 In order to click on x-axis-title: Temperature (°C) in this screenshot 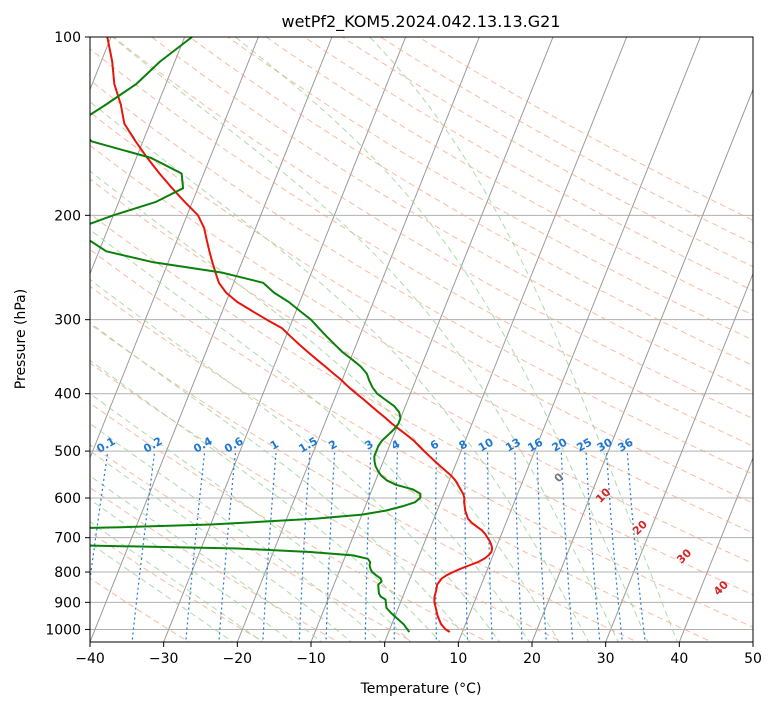, I will do `click(421, 689)`.